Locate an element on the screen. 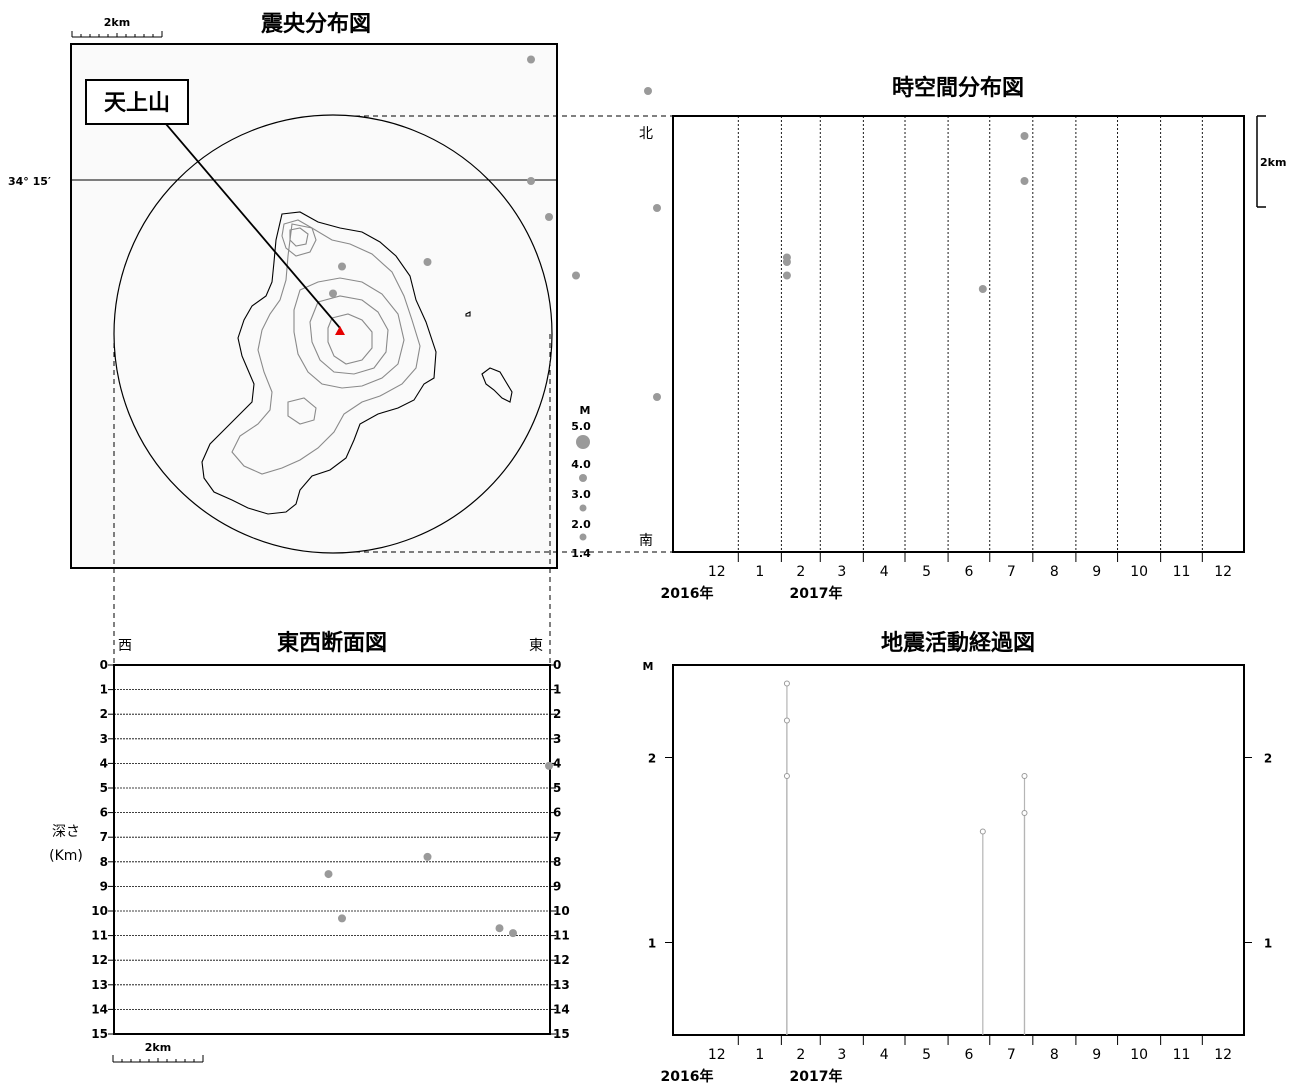  magnitude-legend-title: M is located at coordinates (585, 410).